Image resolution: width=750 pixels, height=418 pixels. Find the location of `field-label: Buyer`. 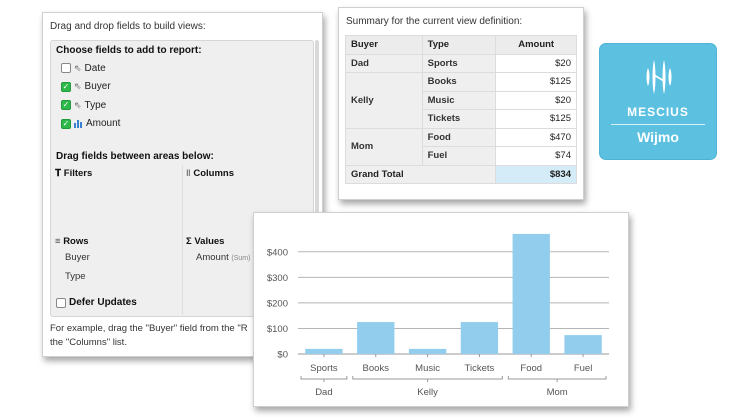

field-label: Buyer is located at coordinates (97, 86).